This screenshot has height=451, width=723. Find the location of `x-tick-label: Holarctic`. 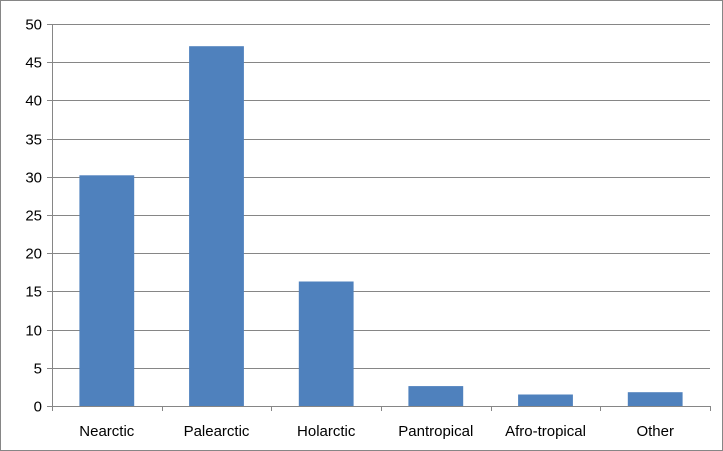

x-tick-label: Holarctic is located at coordinates (326, 431).